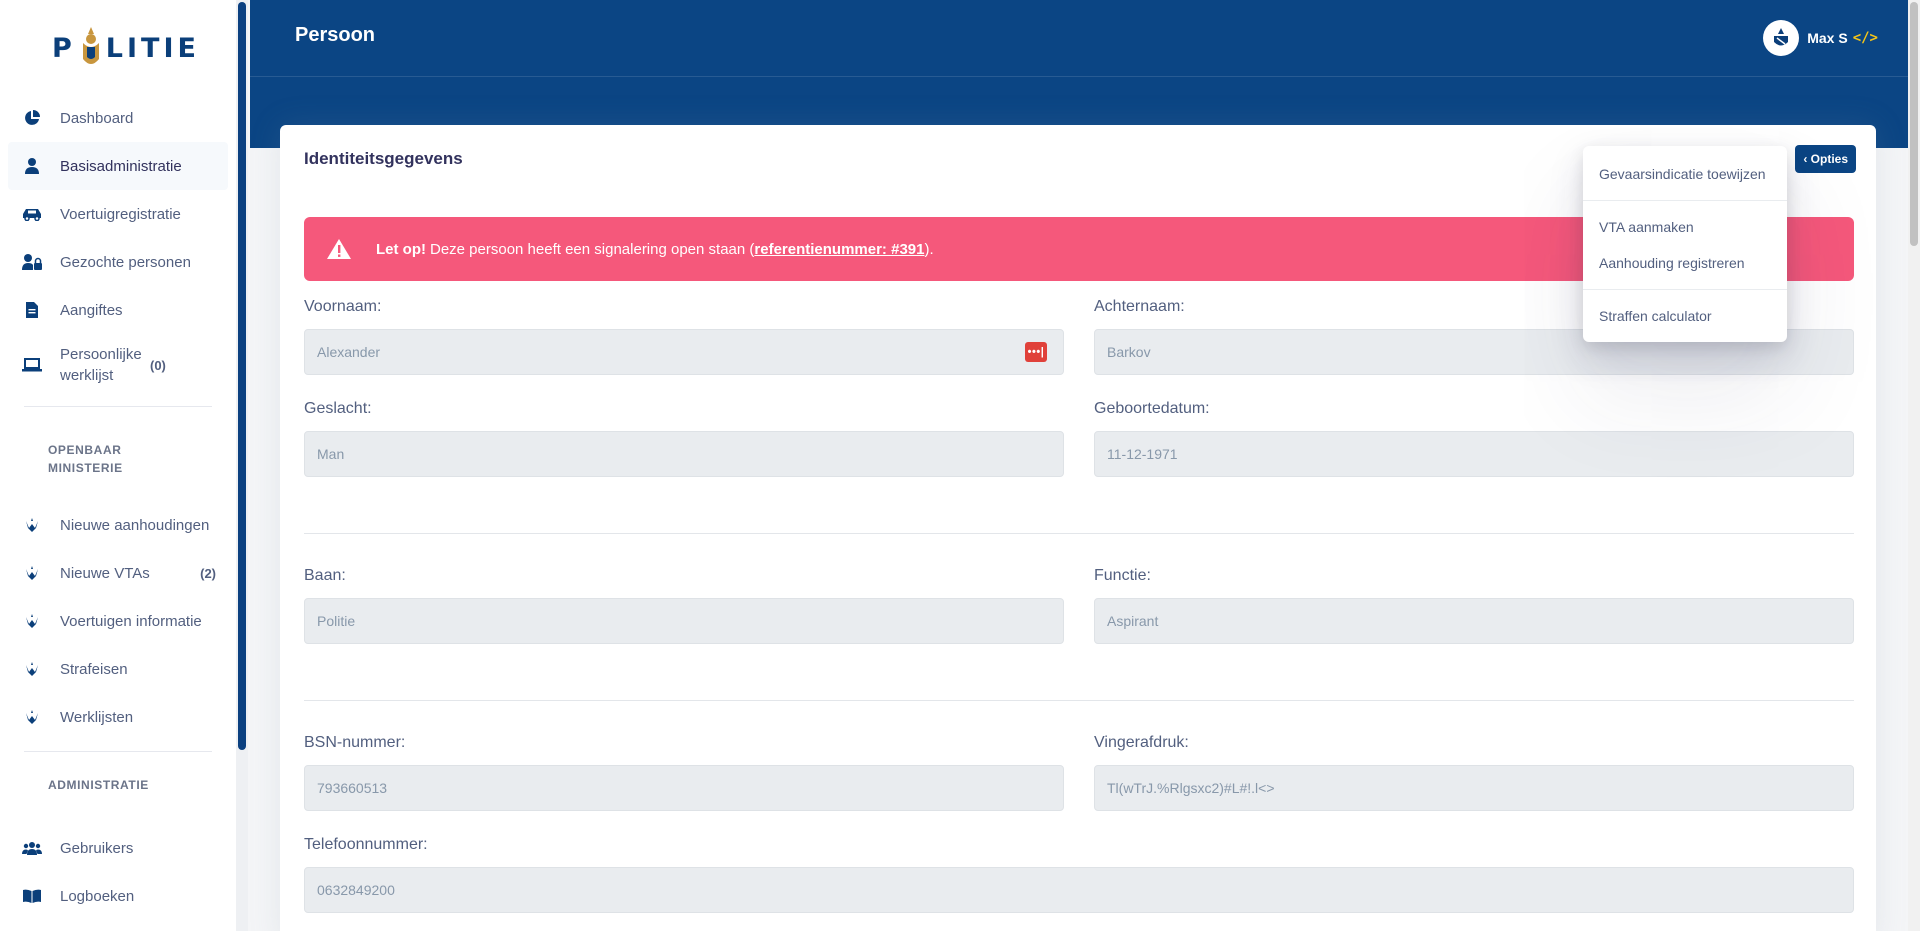 The height and width of the screenshot is (931, 1920). I want to click on sidebar-item-aangiftes: Aangiftes, so click(118, 310).